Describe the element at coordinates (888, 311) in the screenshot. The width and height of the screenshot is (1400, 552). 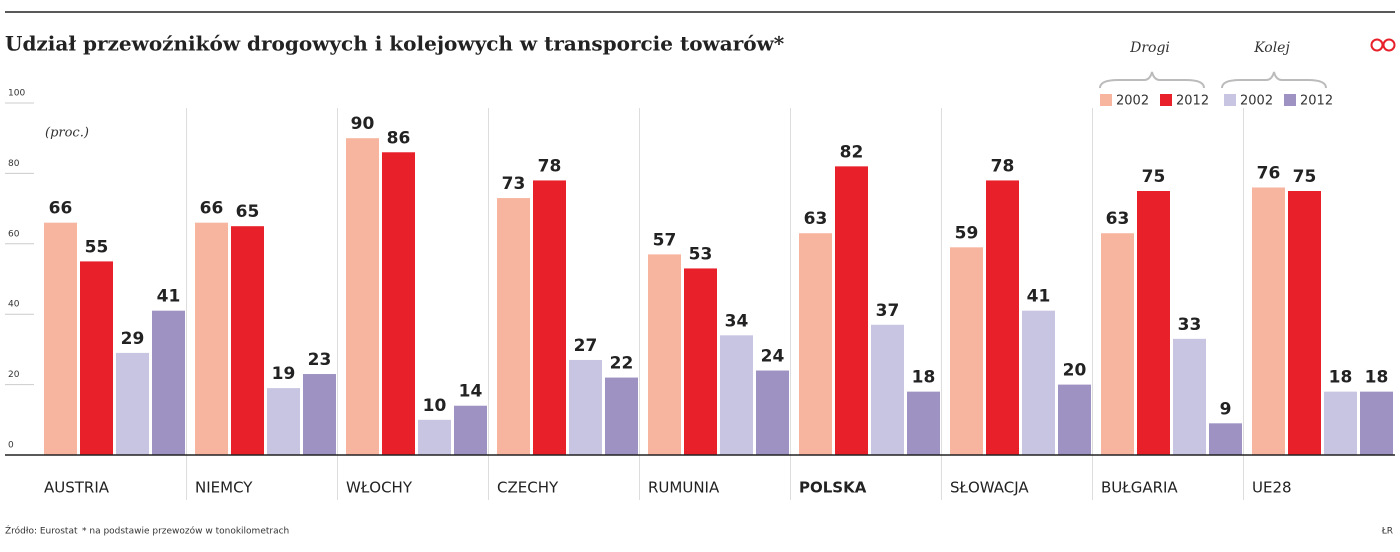
I see `value-label: 37` at that location.